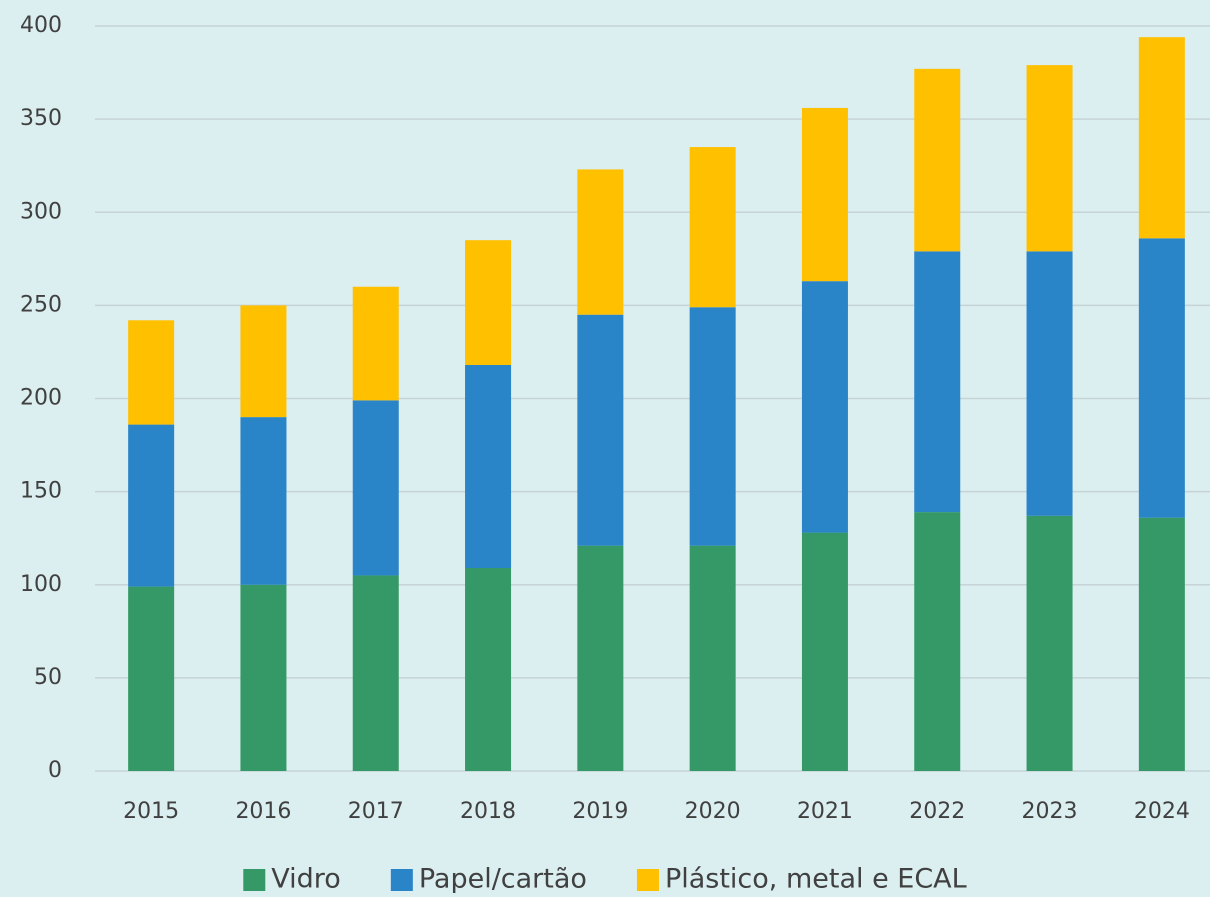  I want to click on x-tick-label: 2021, so click(825, 811).